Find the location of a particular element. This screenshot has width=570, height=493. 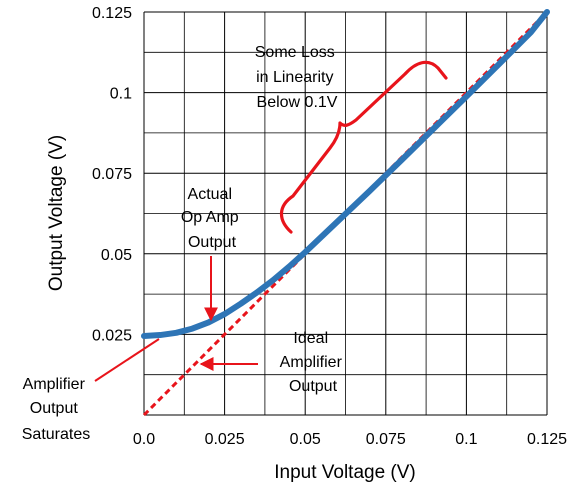

x-axis-label: Input Voltage (V) is located at coordinates (345, 472).